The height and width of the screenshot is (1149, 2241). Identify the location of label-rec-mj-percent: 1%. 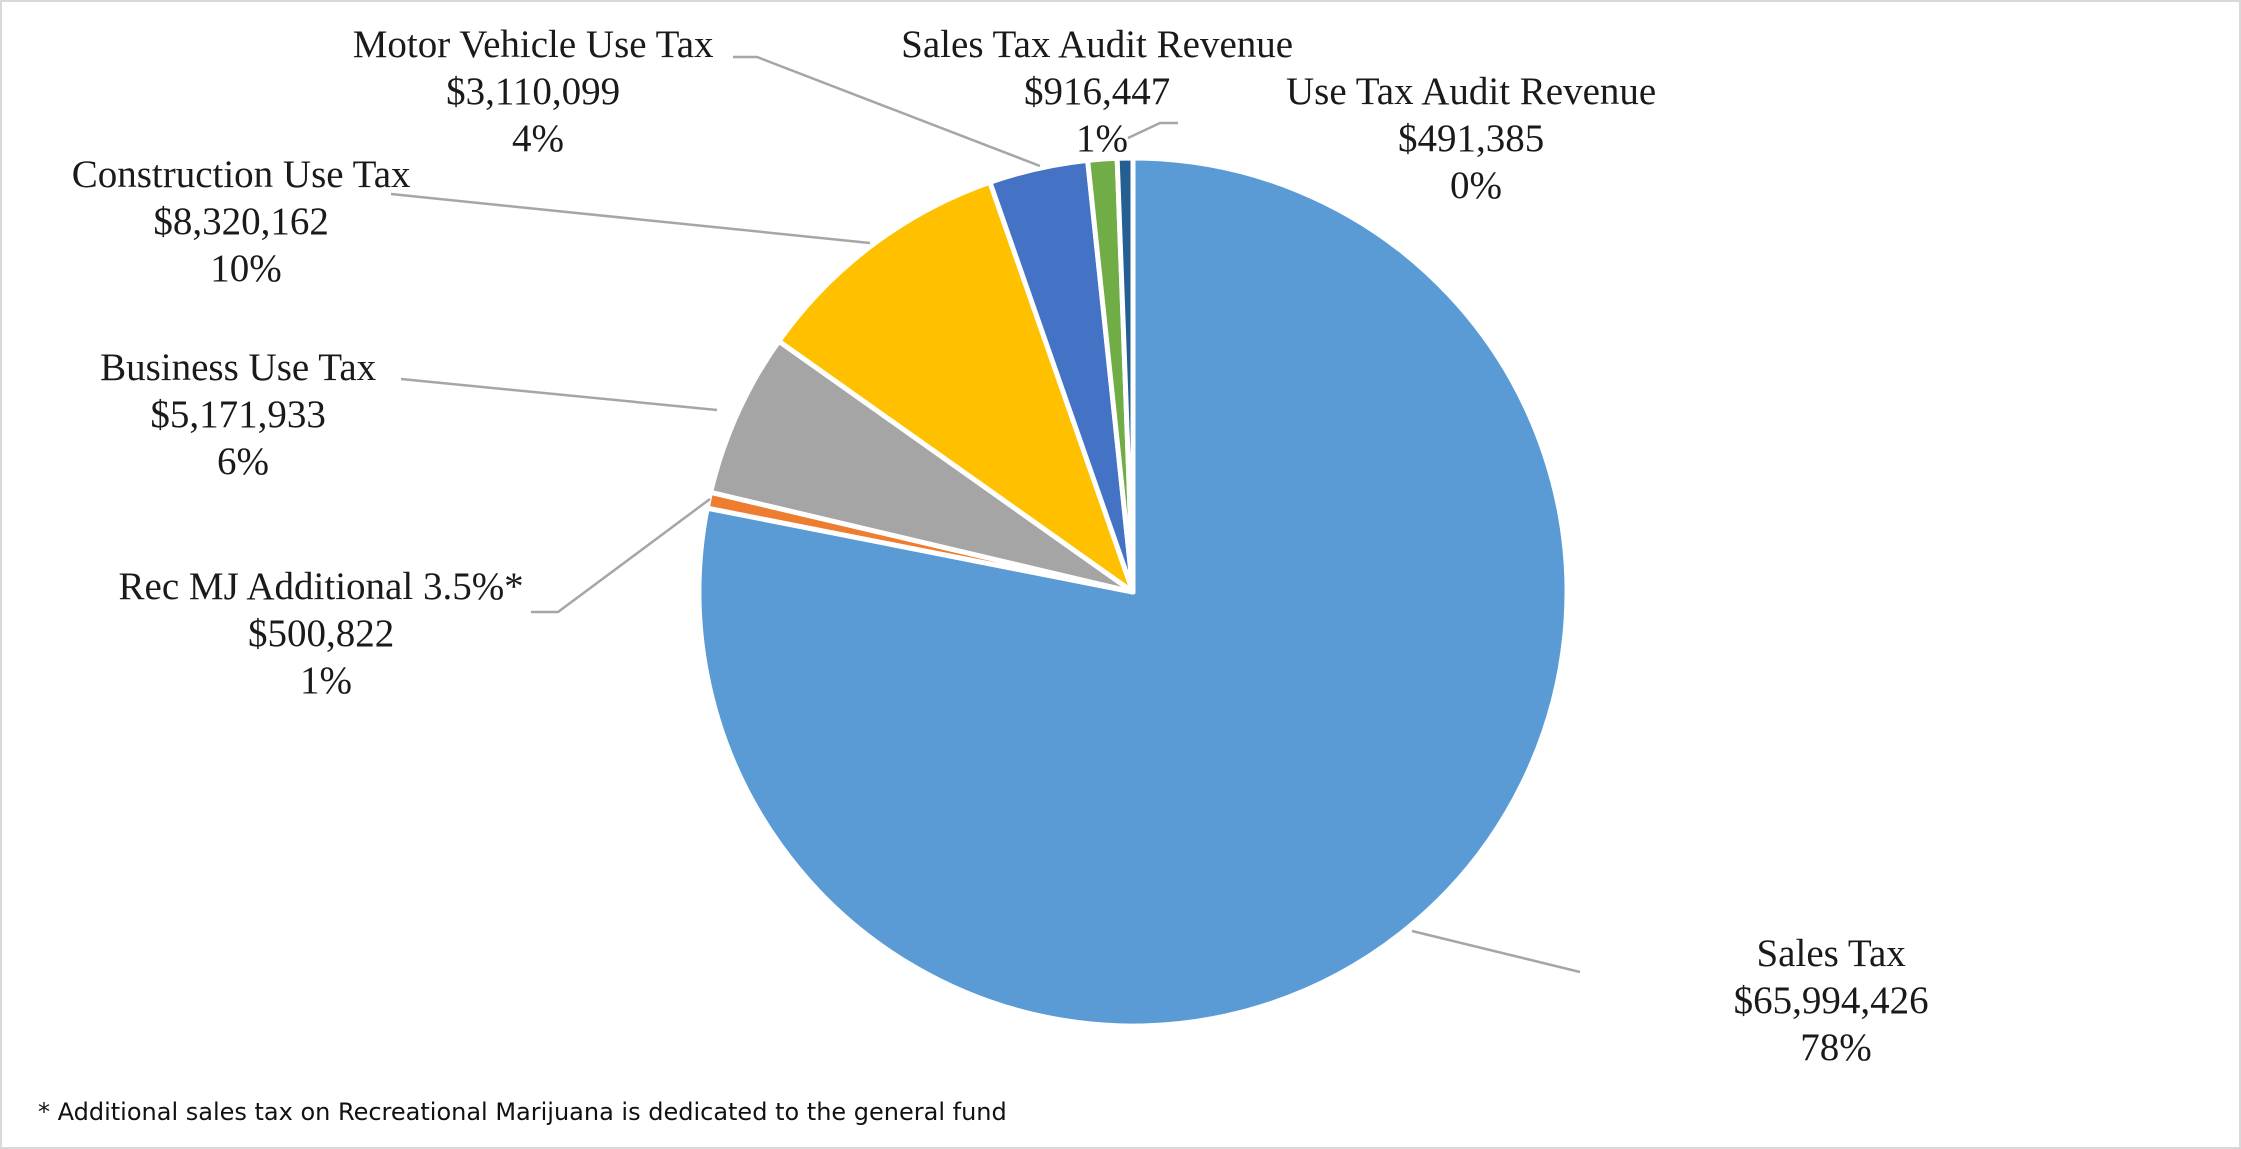
(326, 680).